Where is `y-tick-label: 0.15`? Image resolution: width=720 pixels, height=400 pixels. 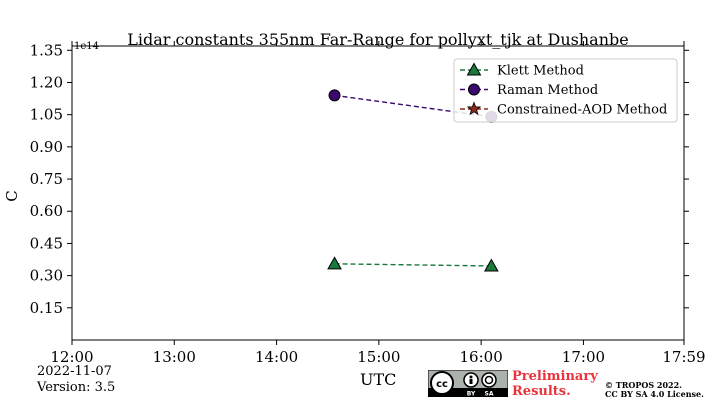
y-tick-label: 0.15 is located at coordinates (46, 308).